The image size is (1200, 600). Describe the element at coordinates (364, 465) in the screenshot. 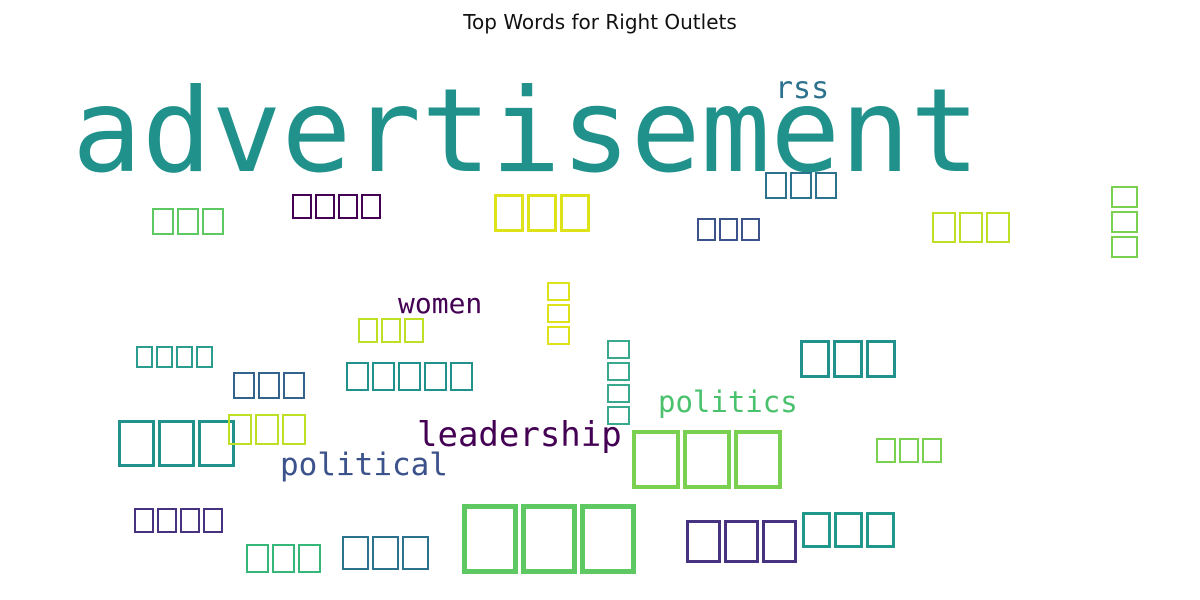

I see `word-political: political` at that location.